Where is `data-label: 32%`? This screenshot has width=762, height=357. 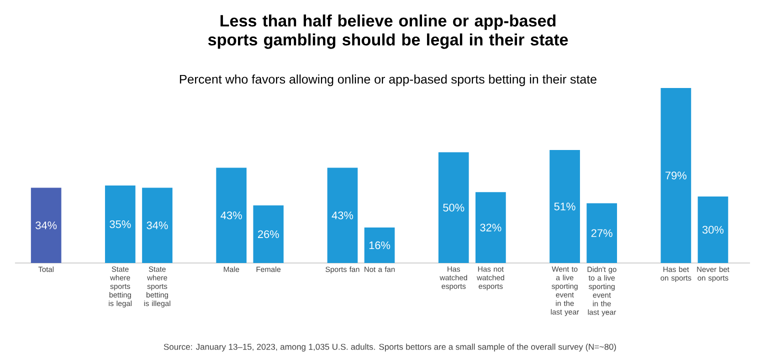
data-label: 32% is located at coordinates (491, 228).